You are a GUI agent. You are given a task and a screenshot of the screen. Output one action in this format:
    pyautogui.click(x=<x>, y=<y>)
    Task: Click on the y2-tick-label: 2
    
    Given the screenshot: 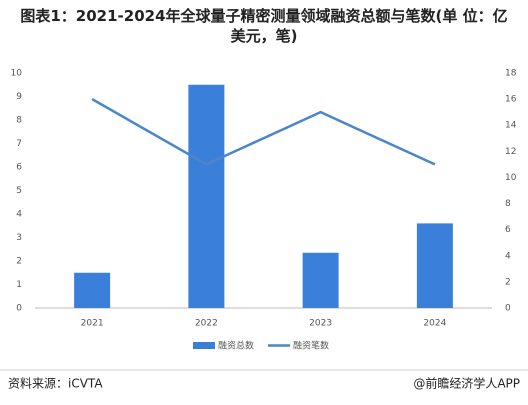 What is the action you would take?
    pyautogui.click(x=508, y=282)
    